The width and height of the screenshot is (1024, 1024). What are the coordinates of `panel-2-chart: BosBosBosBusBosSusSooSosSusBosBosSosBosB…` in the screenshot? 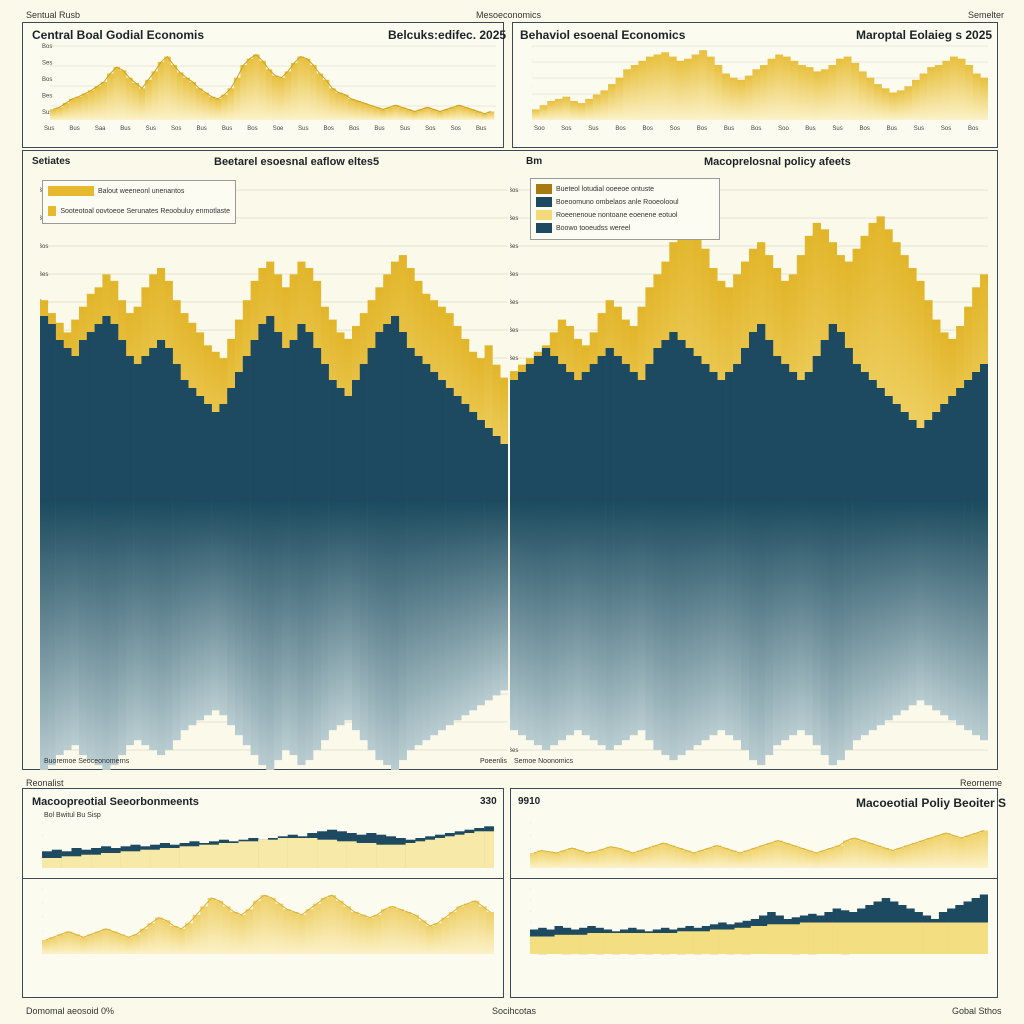 It's located at (760, 88).